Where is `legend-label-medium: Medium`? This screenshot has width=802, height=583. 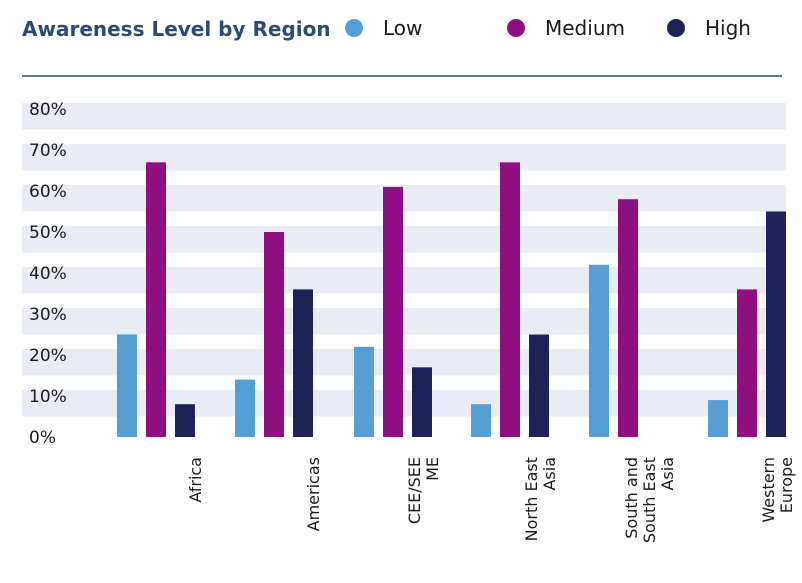
legend-label-medium: Medium is located at coordinates (585, 28).